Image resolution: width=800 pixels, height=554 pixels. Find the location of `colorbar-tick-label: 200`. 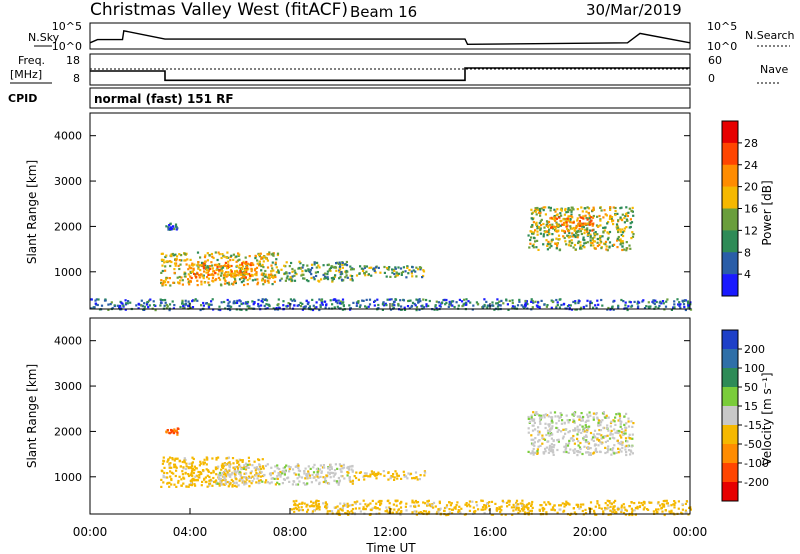

colorbar-tick-label: 200 is located at coordinates (754, 349).